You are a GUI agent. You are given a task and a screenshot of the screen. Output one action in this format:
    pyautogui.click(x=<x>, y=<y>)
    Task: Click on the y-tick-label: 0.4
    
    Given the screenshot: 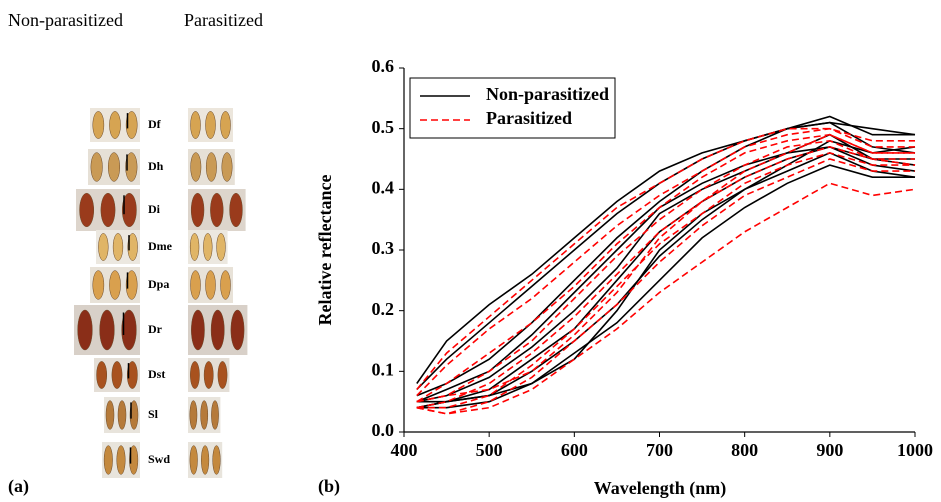 What is the action you would take?
    pyautogui.click(x=383, y=187)
    